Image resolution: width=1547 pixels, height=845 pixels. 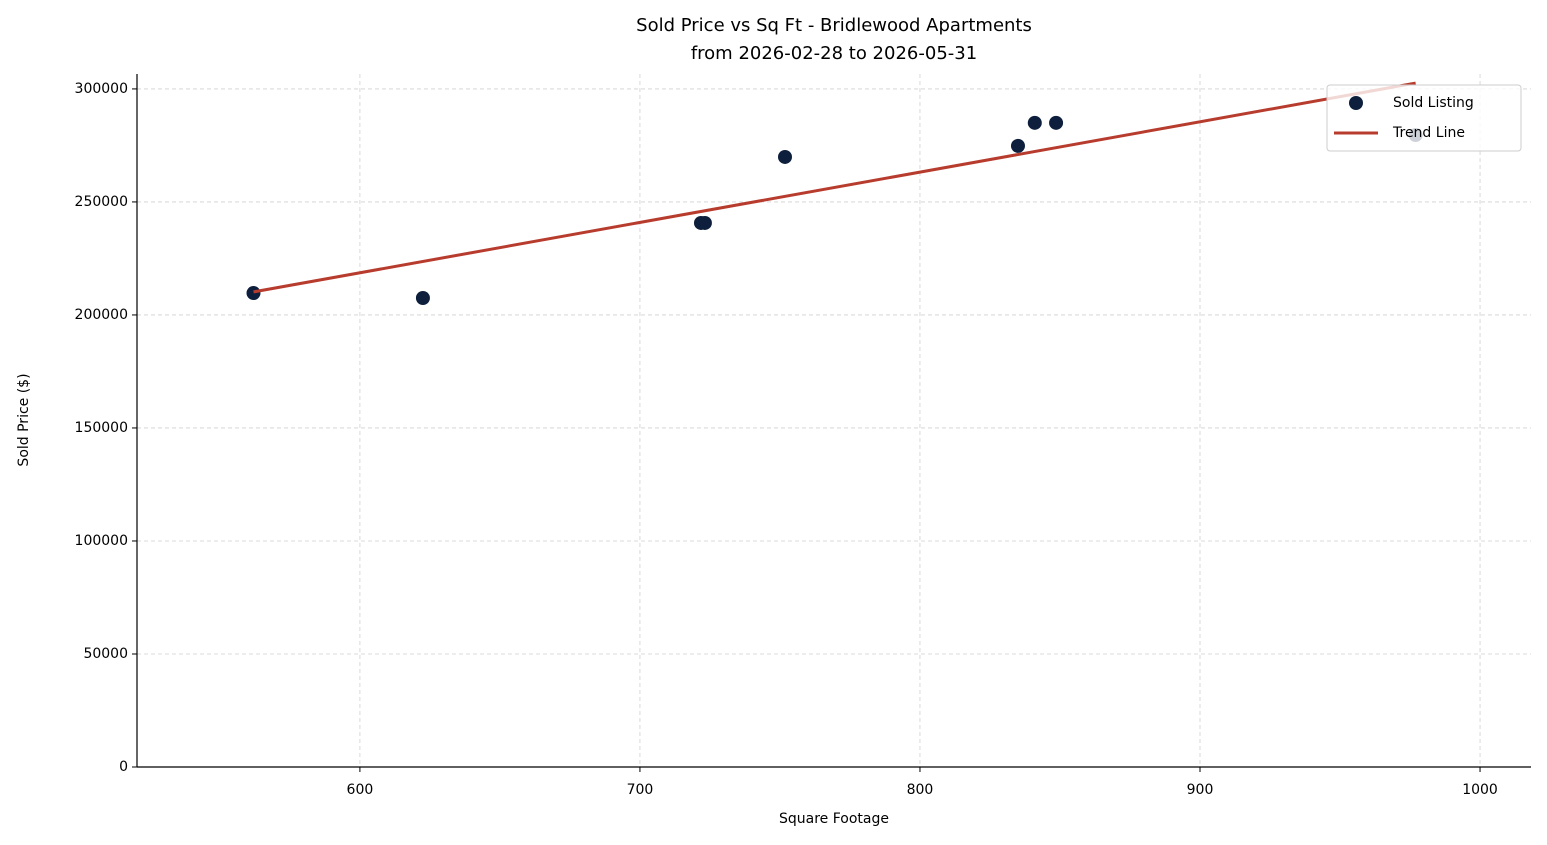 What do you see at coordinates (101, 202) in the screenshot?
I see `y-tick-label: 250000` at bounding box center [101, 202].